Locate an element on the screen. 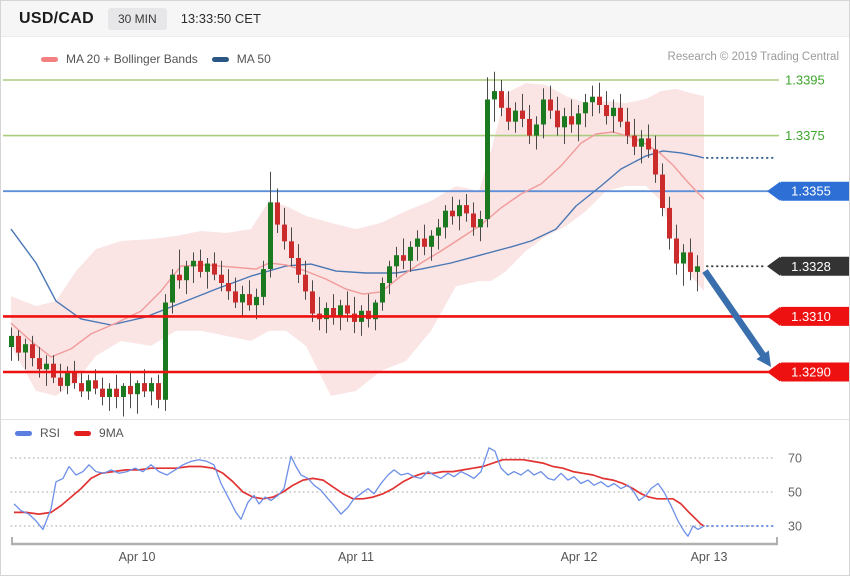 Image resolution: width=850 pixels, height=576 pixels. rsi-line is located at coordinates (359, 492).